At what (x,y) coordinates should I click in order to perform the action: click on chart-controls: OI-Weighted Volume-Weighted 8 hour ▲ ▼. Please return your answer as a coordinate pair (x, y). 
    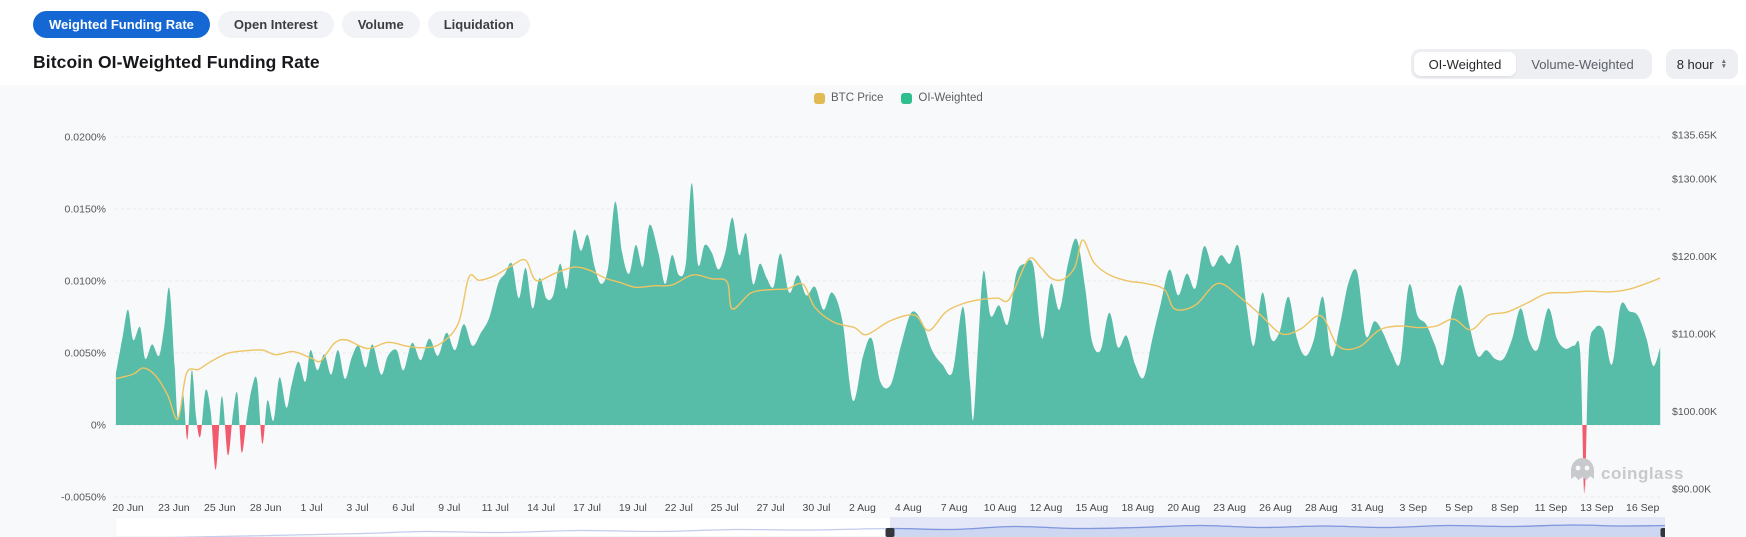
    Looking at the image, I should click on (1574, 64).